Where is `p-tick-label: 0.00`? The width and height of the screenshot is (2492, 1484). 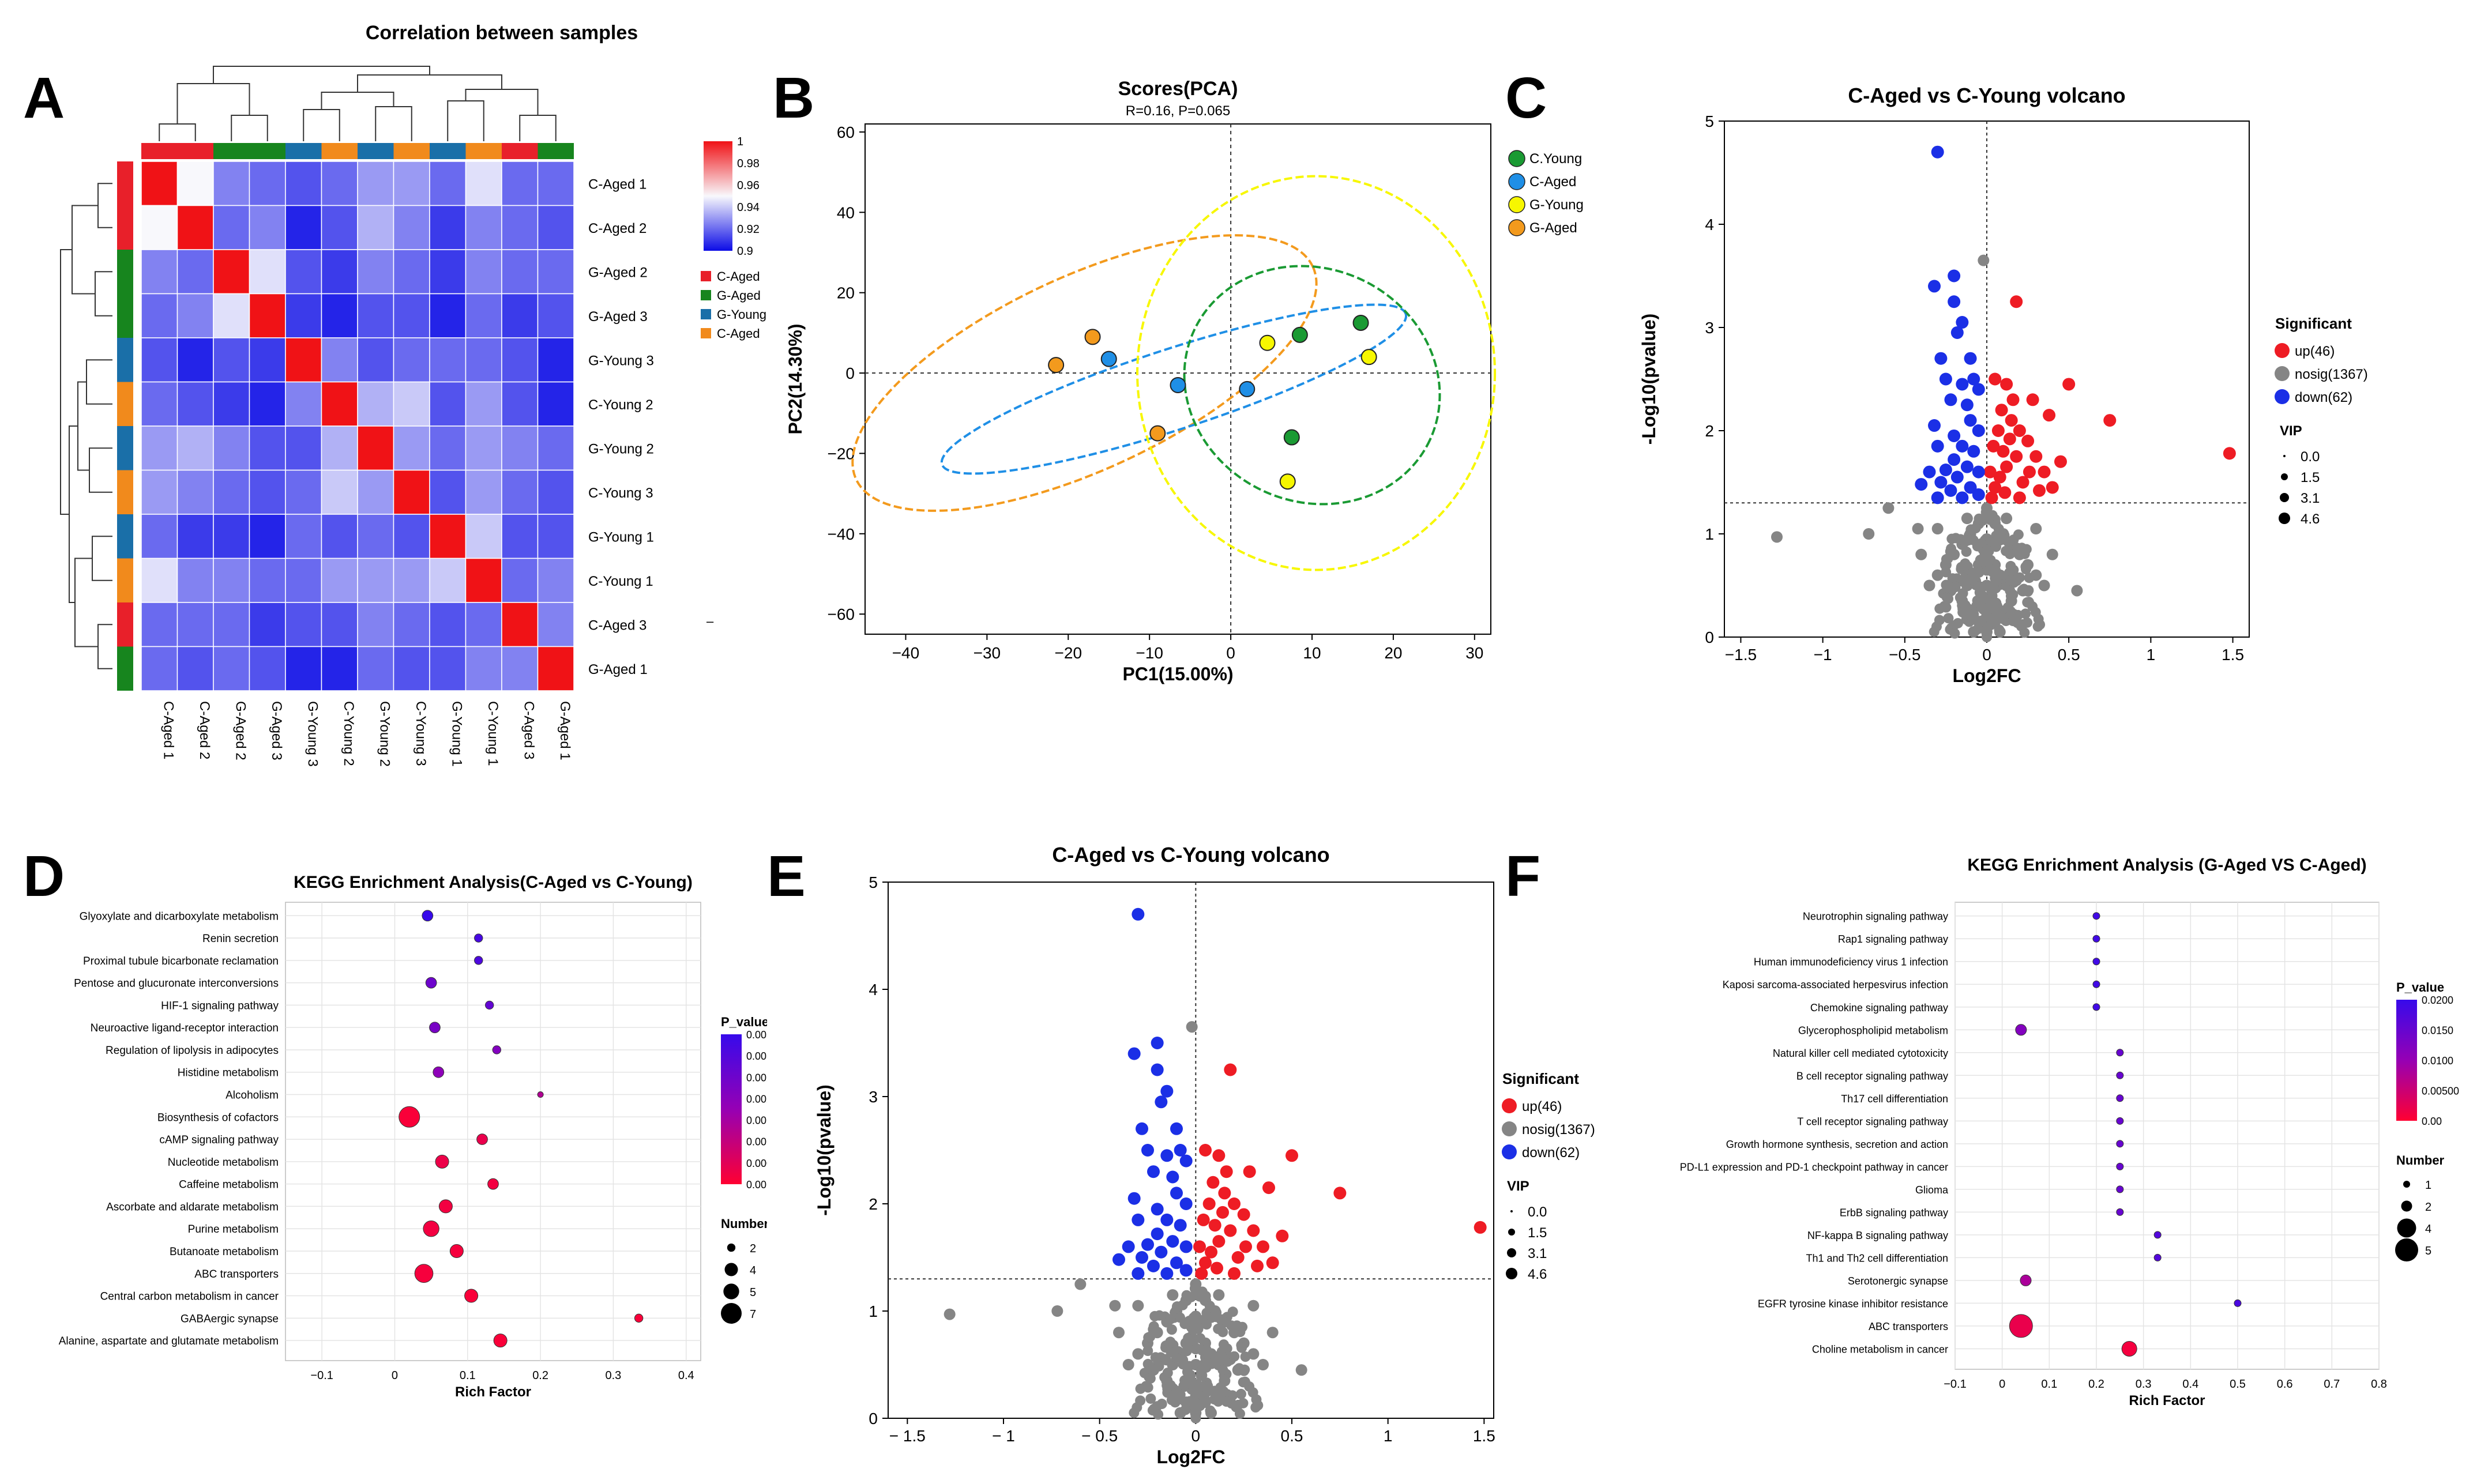
p-tick-label: 0.00 is located at coordinates (2432, 1121).